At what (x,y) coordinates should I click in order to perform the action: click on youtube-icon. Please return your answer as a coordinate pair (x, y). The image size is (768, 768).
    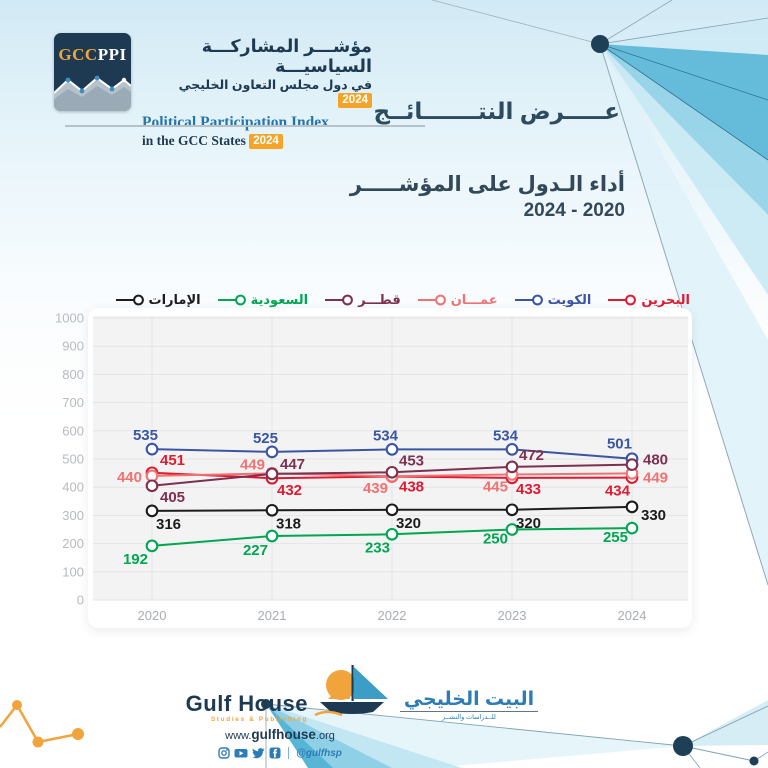
    Looking at the image, I should click on (241, 753).